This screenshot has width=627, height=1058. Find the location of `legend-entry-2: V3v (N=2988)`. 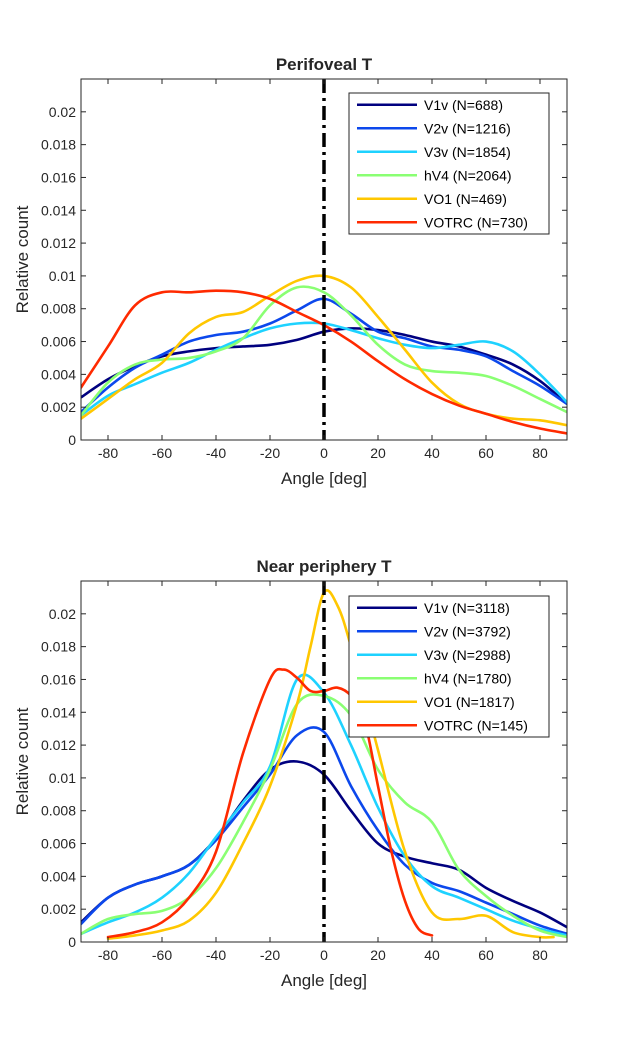

legend-entry-2: V3v (N=2988) is located at coordinates (467, 655).